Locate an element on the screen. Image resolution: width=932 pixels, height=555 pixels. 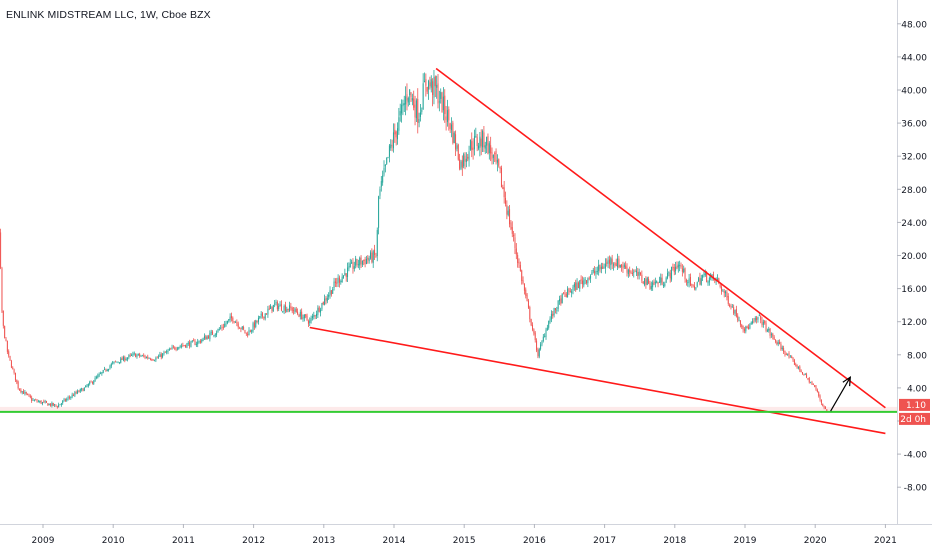
breakout-arrow-head is located at coordinates (846, 381).